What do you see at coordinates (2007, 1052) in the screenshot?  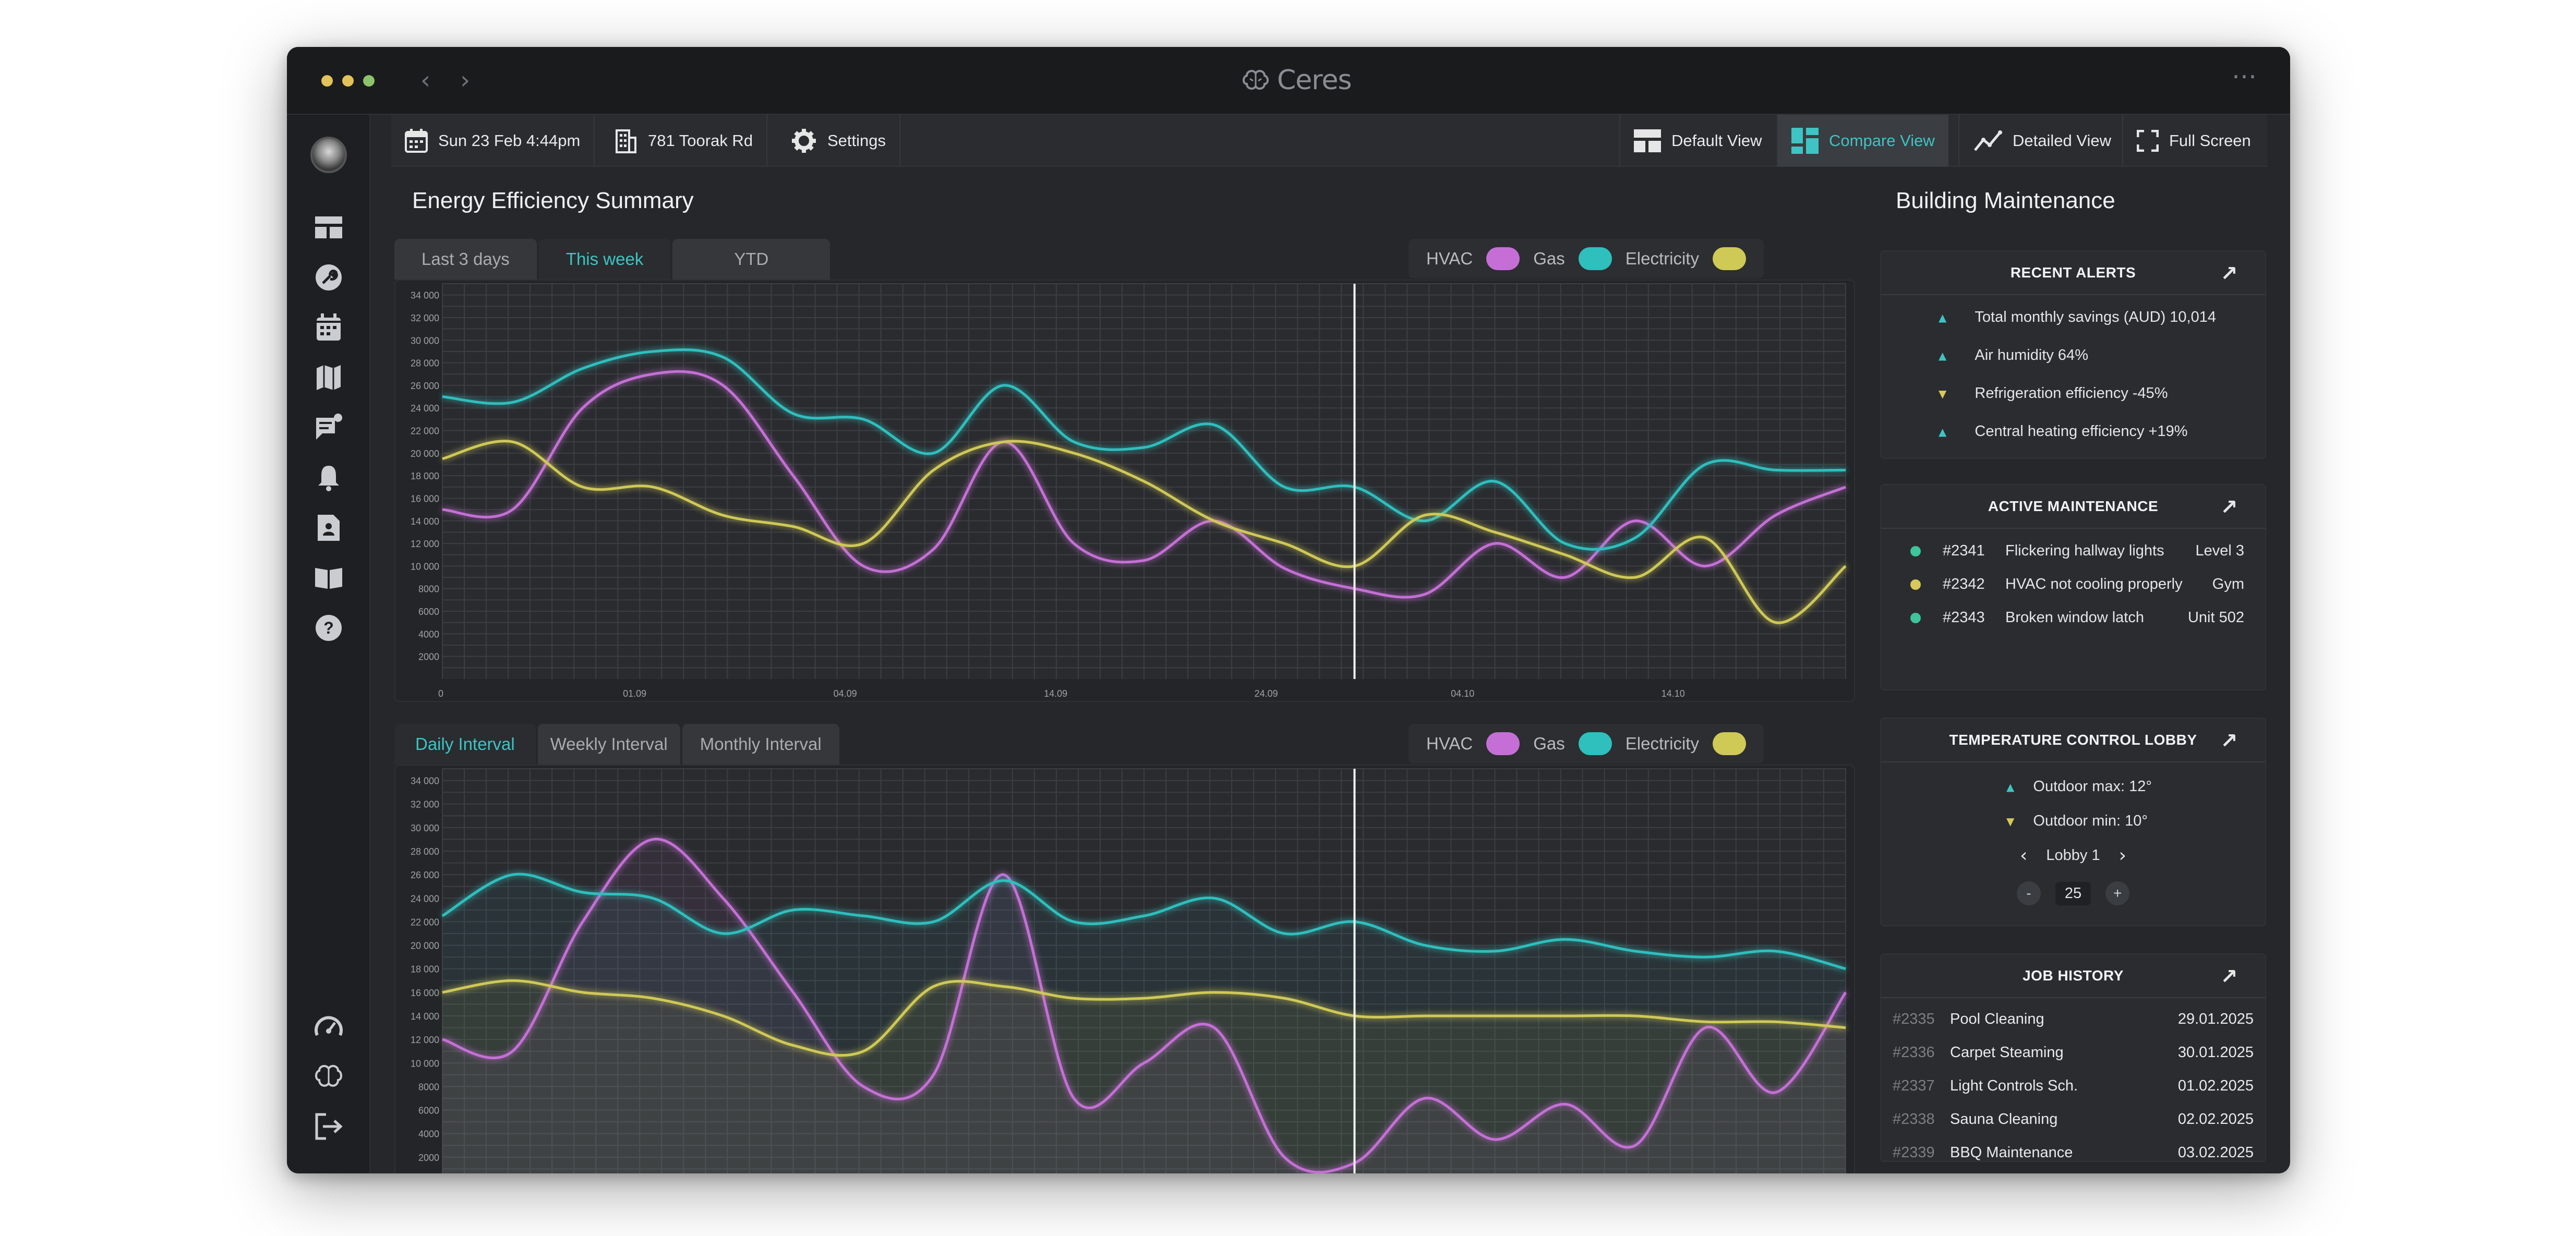 I see `job-name: Carpet Steaming` at bounding box center [2007, 1052].